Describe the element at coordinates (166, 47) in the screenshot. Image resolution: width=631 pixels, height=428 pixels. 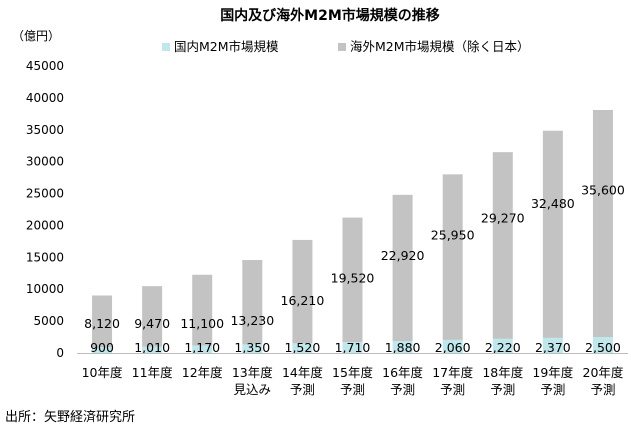
I see `legend-swatch-domestic` at that location.